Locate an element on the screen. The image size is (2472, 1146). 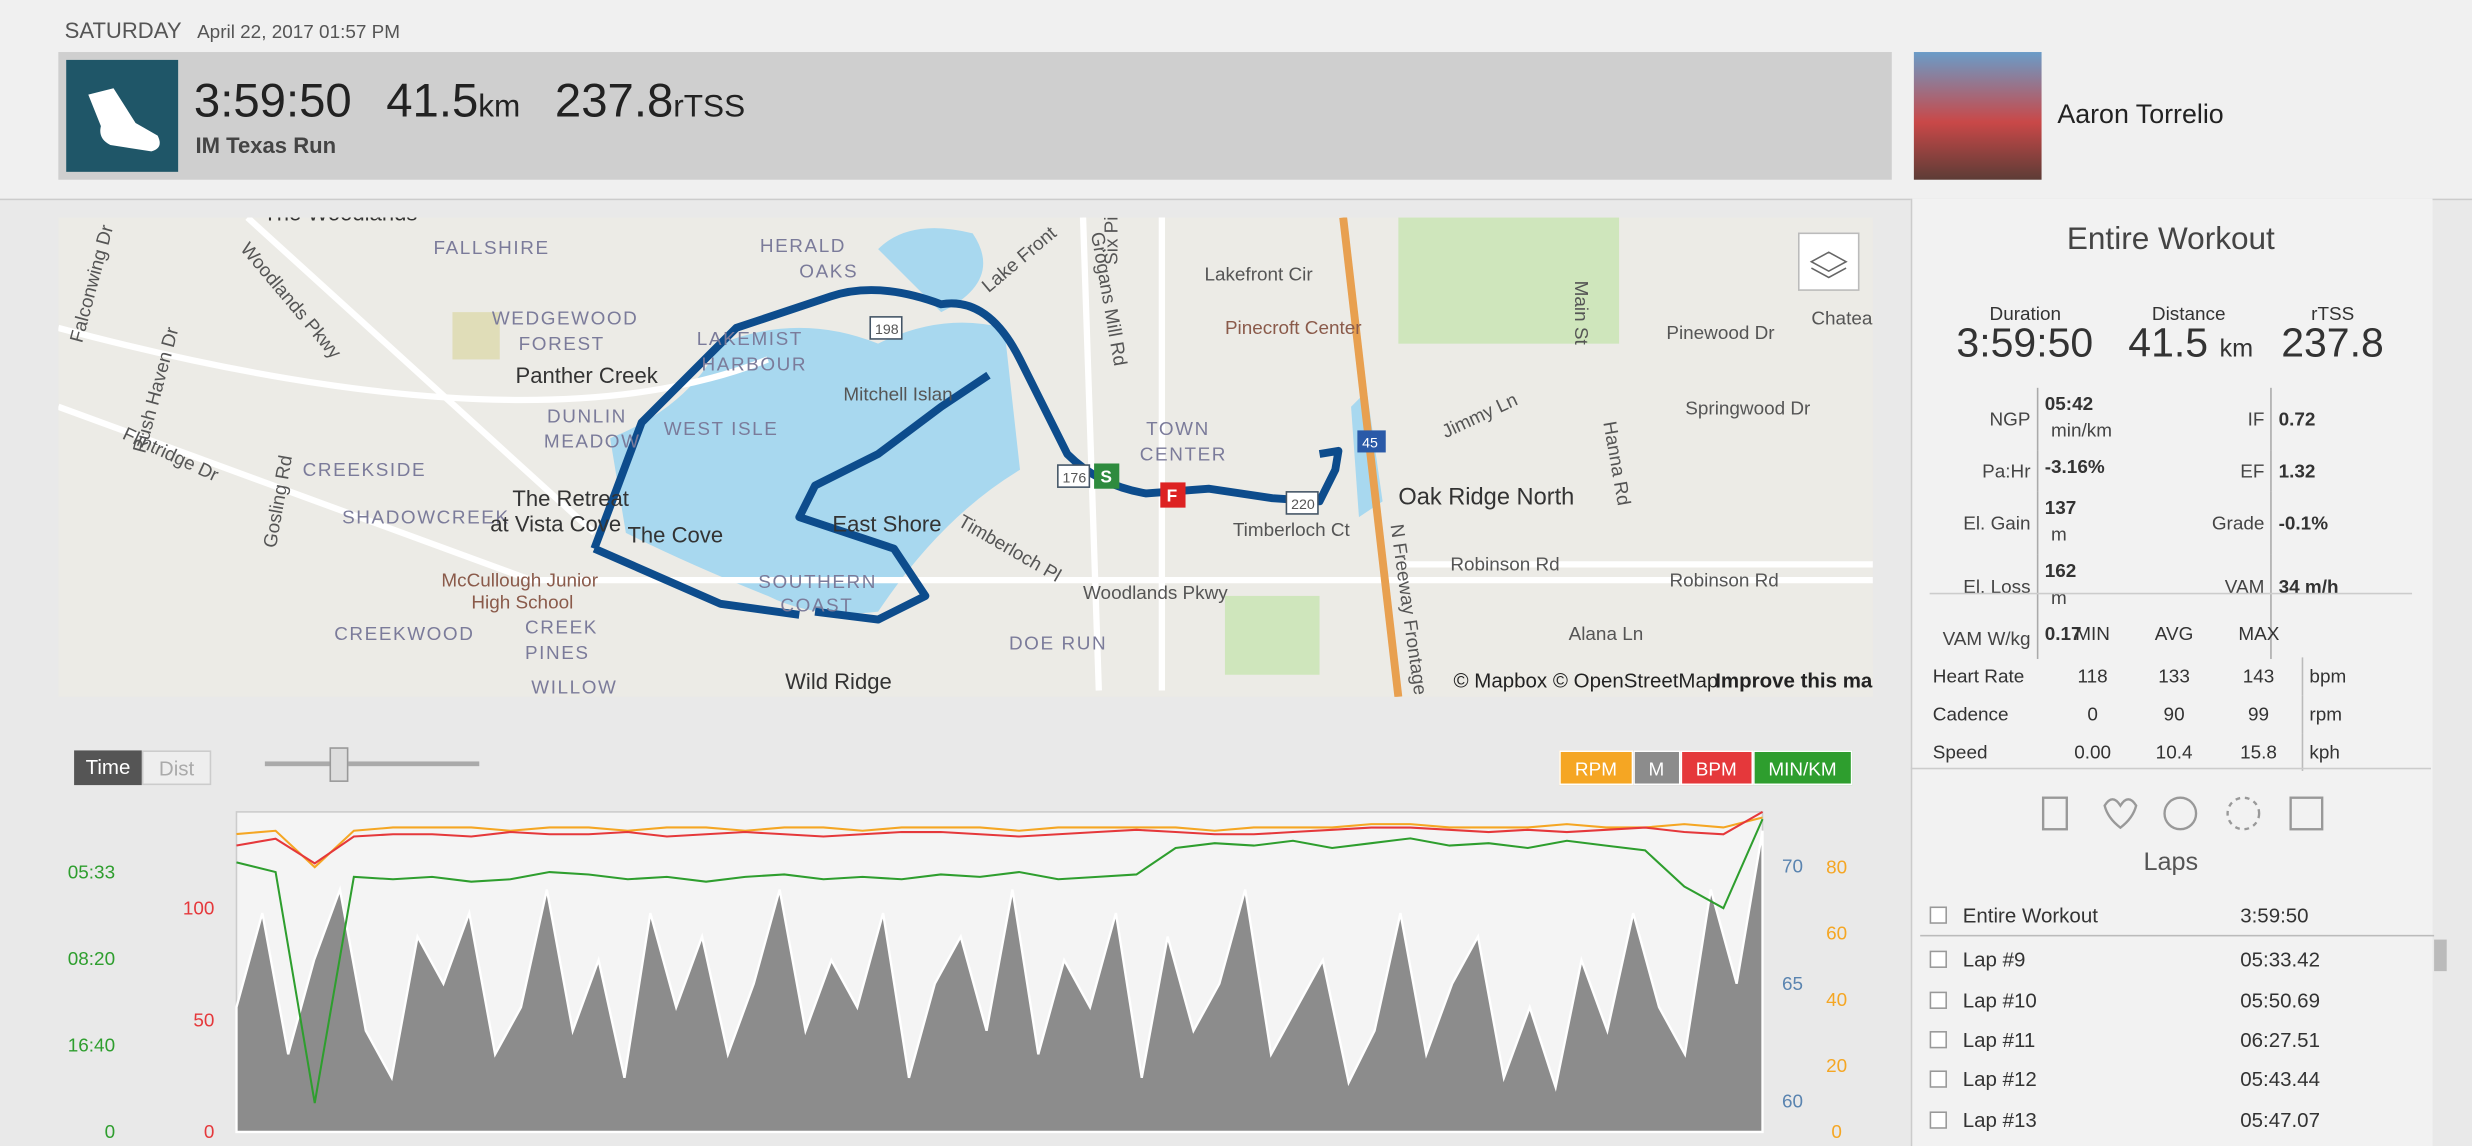
column-header: MIN is located at coordinates (2092, 633).